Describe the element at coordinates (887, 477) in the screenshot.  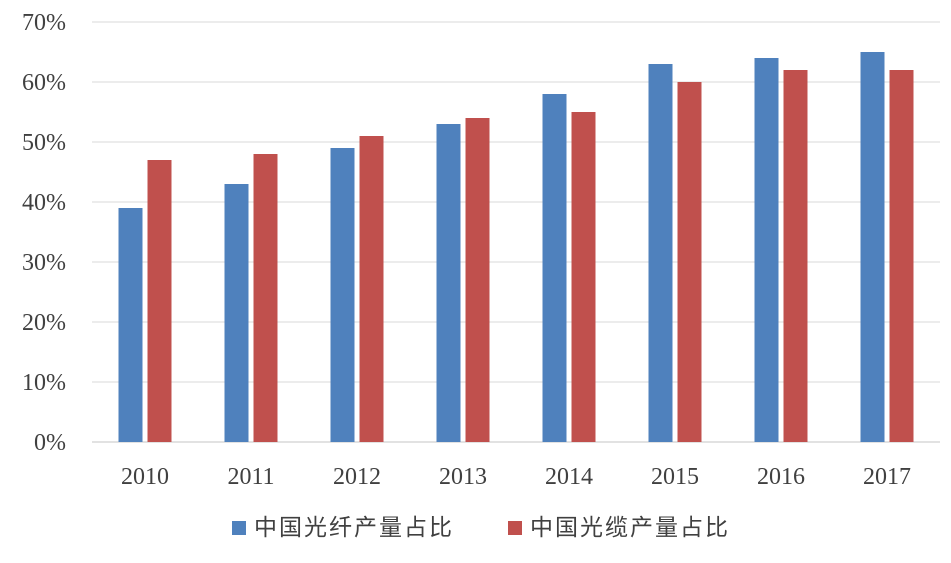
I see `x-tick-label: 2017` at that location.